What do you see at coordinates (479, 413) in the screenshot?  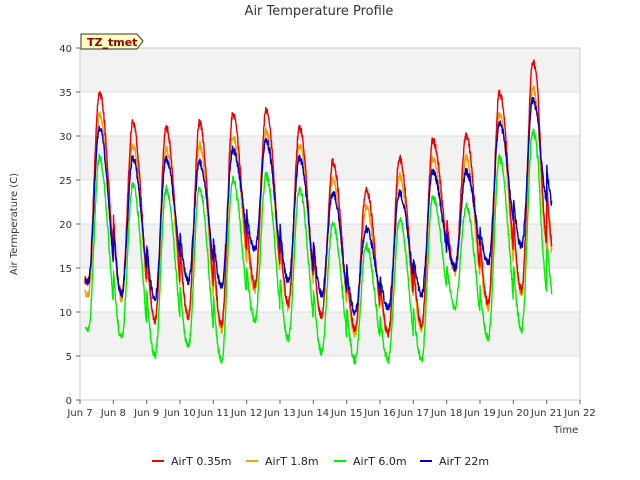 I see `x-tick-label: Jun 19` at bounding box center [479, 413].